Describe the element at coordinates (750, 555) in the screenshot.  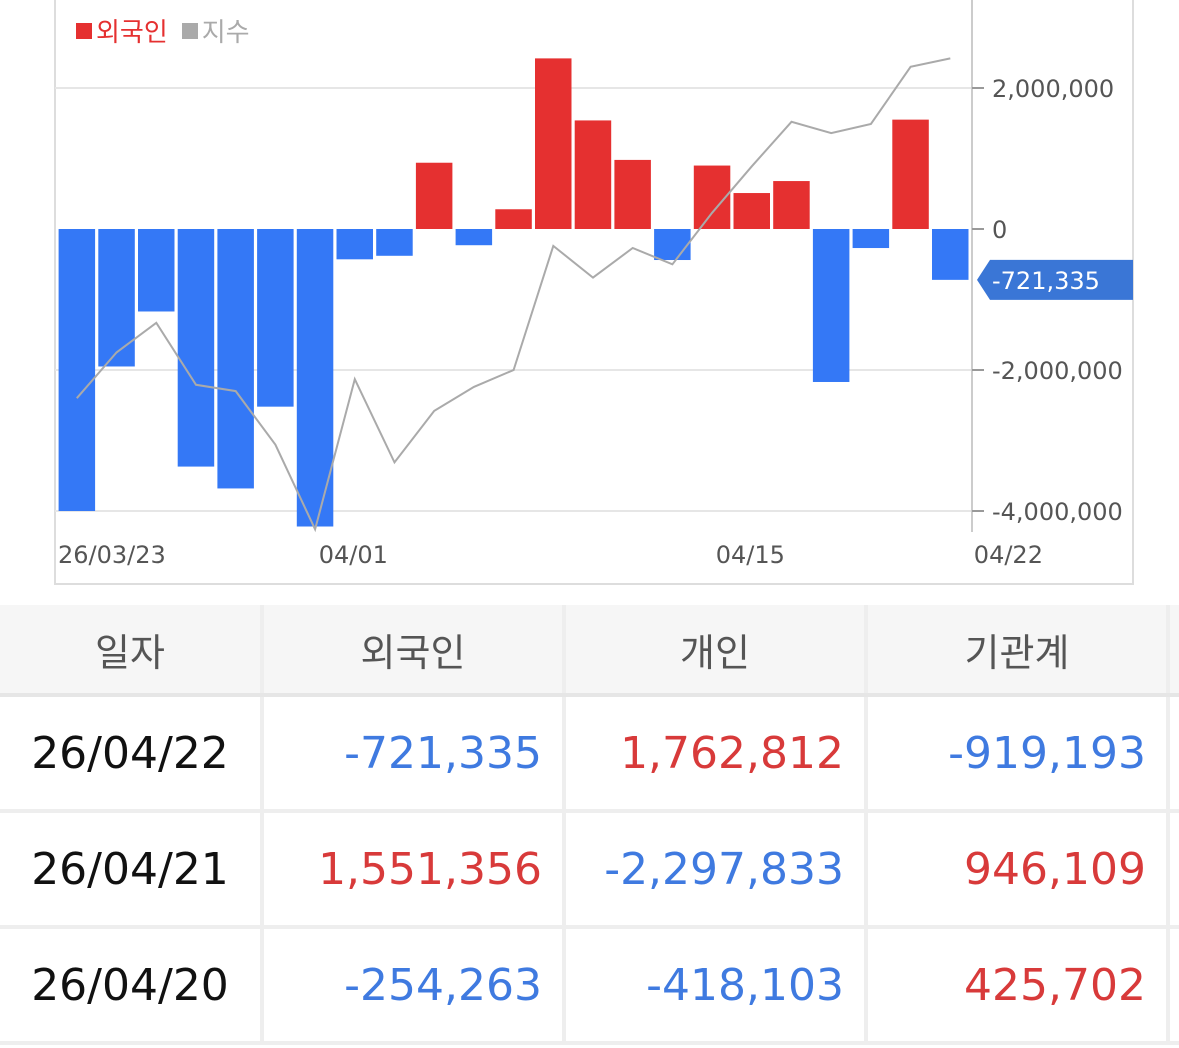
I see `x-tick-label: 04/15` at that location.